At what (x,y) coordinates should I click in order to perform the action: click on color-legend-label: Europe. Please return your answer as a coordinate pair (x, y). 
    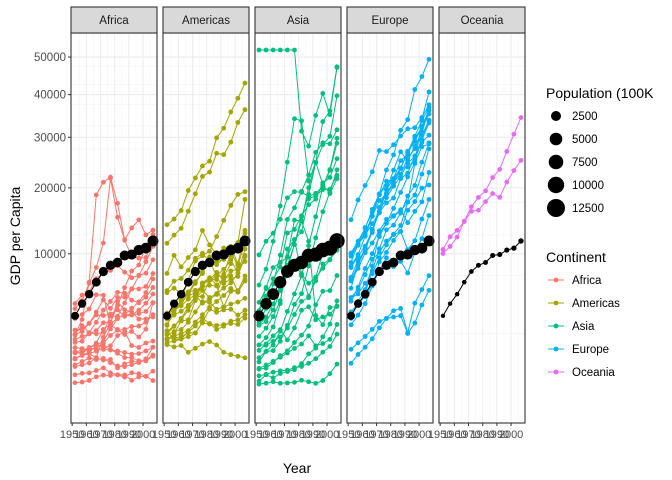
    Looking at the image, I should click on (590, 350).